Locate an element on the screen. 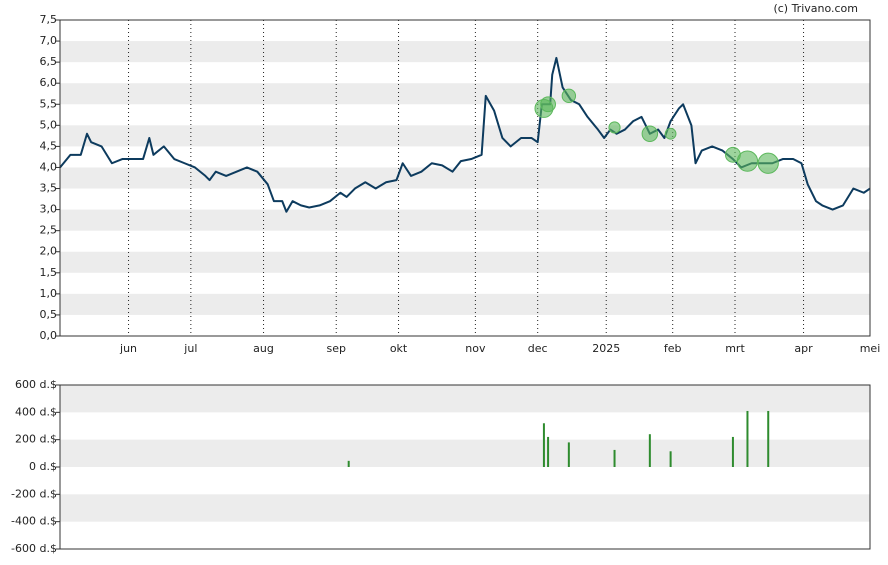 This screenshot has width=888, height=565. x-tick-label: apr is located at coordinates (803, 348).